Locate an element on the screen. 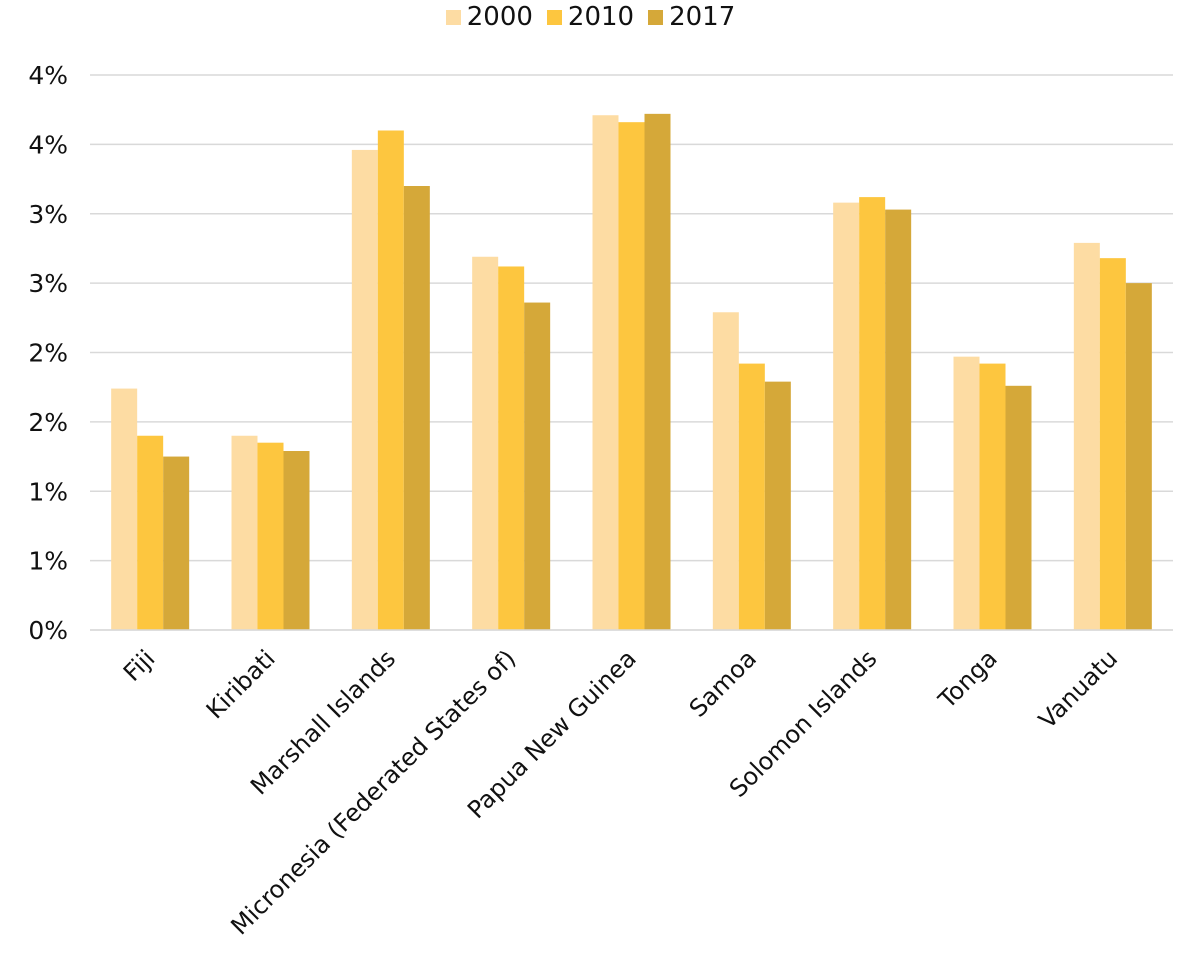 This screenshot has height=962, width=1181. legend: 2000 2010 2017 is located at coordinates (590, 17).